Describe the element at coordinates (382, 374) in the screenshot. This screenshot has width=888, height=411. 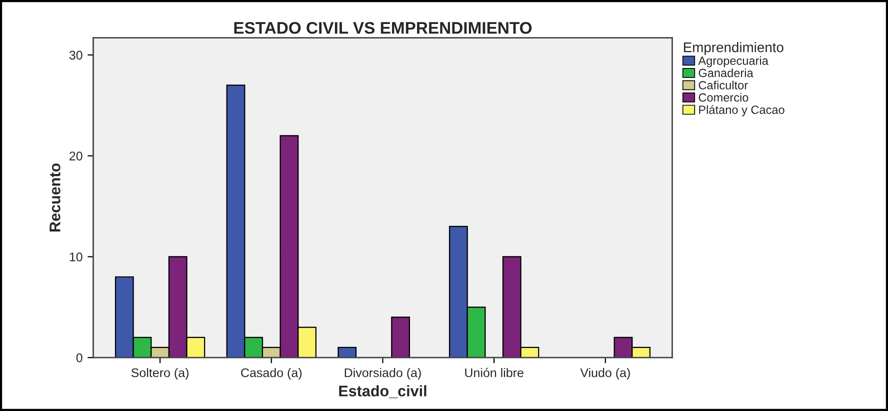
I see `x-tick-label: Divorsiado (a)` at that location.